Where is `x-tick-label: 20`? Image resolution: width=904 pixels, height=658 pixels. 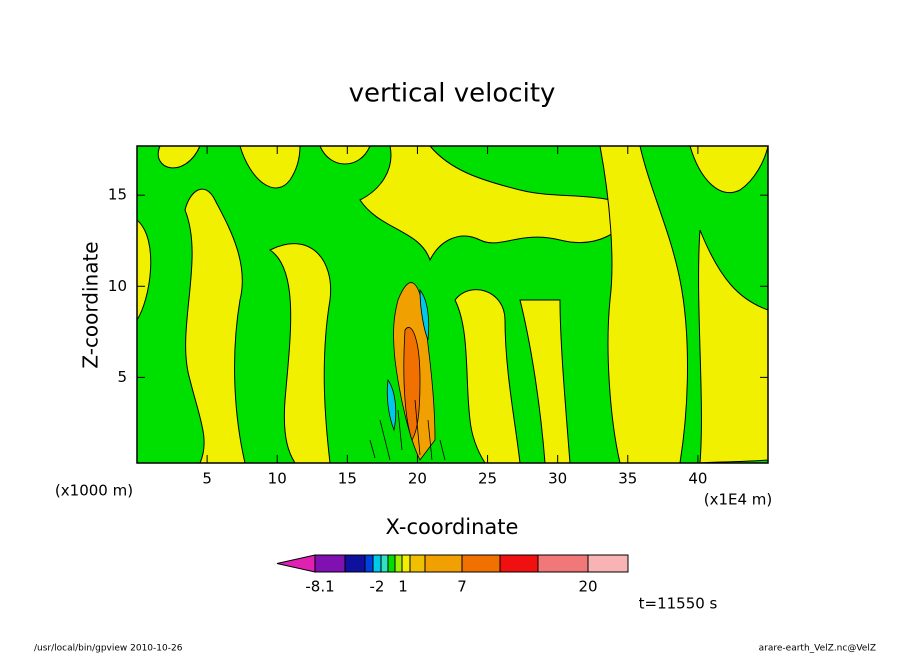 x-tick-label: 20 is located at coordinates (417, 479).